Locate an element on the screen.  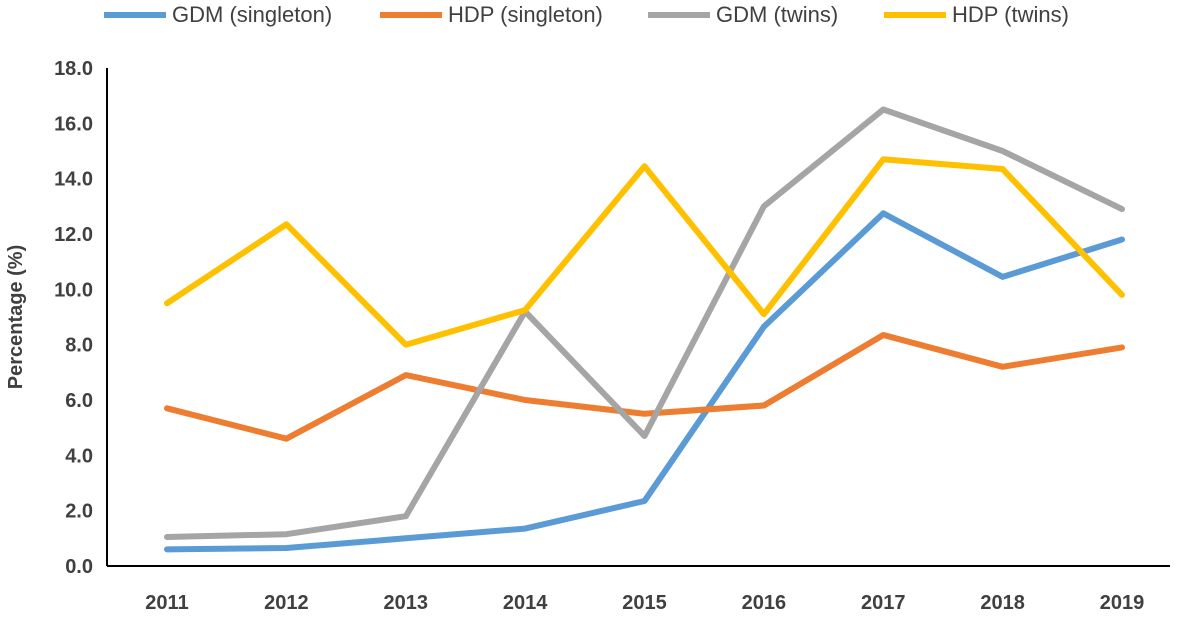
y-tick-label: 4.0 is located at coordinates (79, 456).